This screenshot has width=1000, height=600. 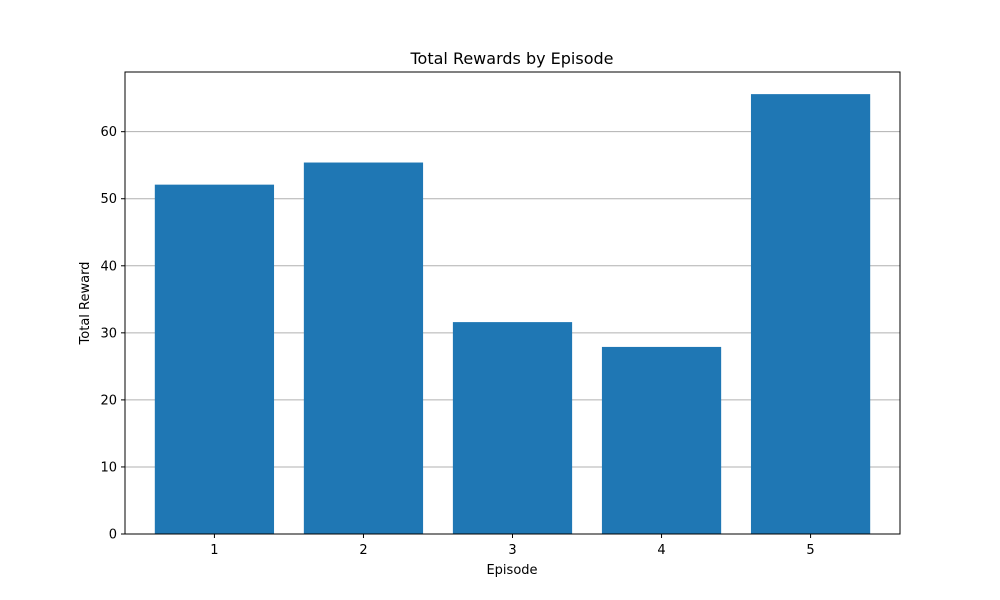 I want to click on x-tick-label: 4, so click(x=661, y=550).